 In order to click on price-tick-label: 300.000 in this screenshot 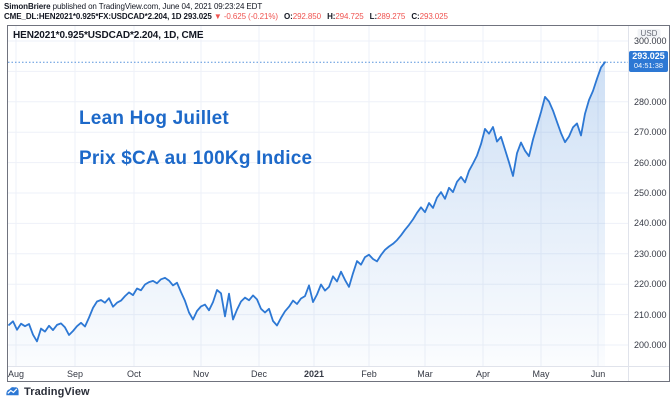, I will do `click(650, 41)`.